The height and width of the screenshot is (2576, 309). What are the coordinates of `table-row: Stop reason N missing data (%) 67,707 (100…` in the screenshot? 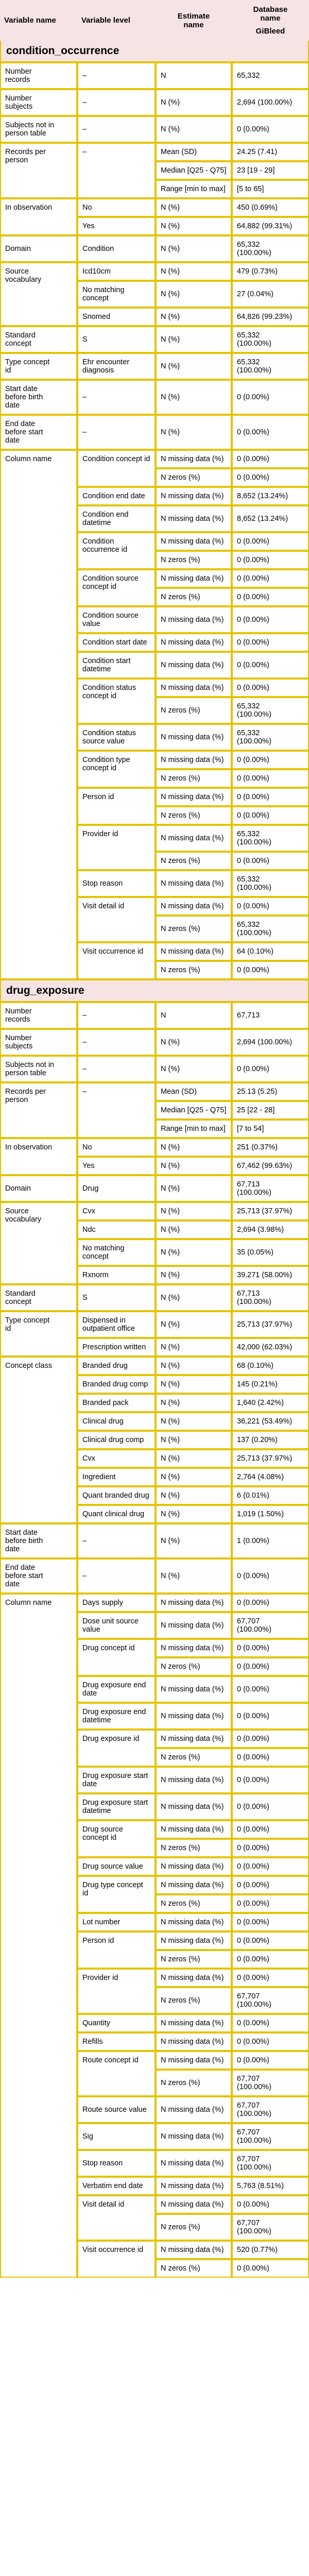 It's located at (154, 2163).